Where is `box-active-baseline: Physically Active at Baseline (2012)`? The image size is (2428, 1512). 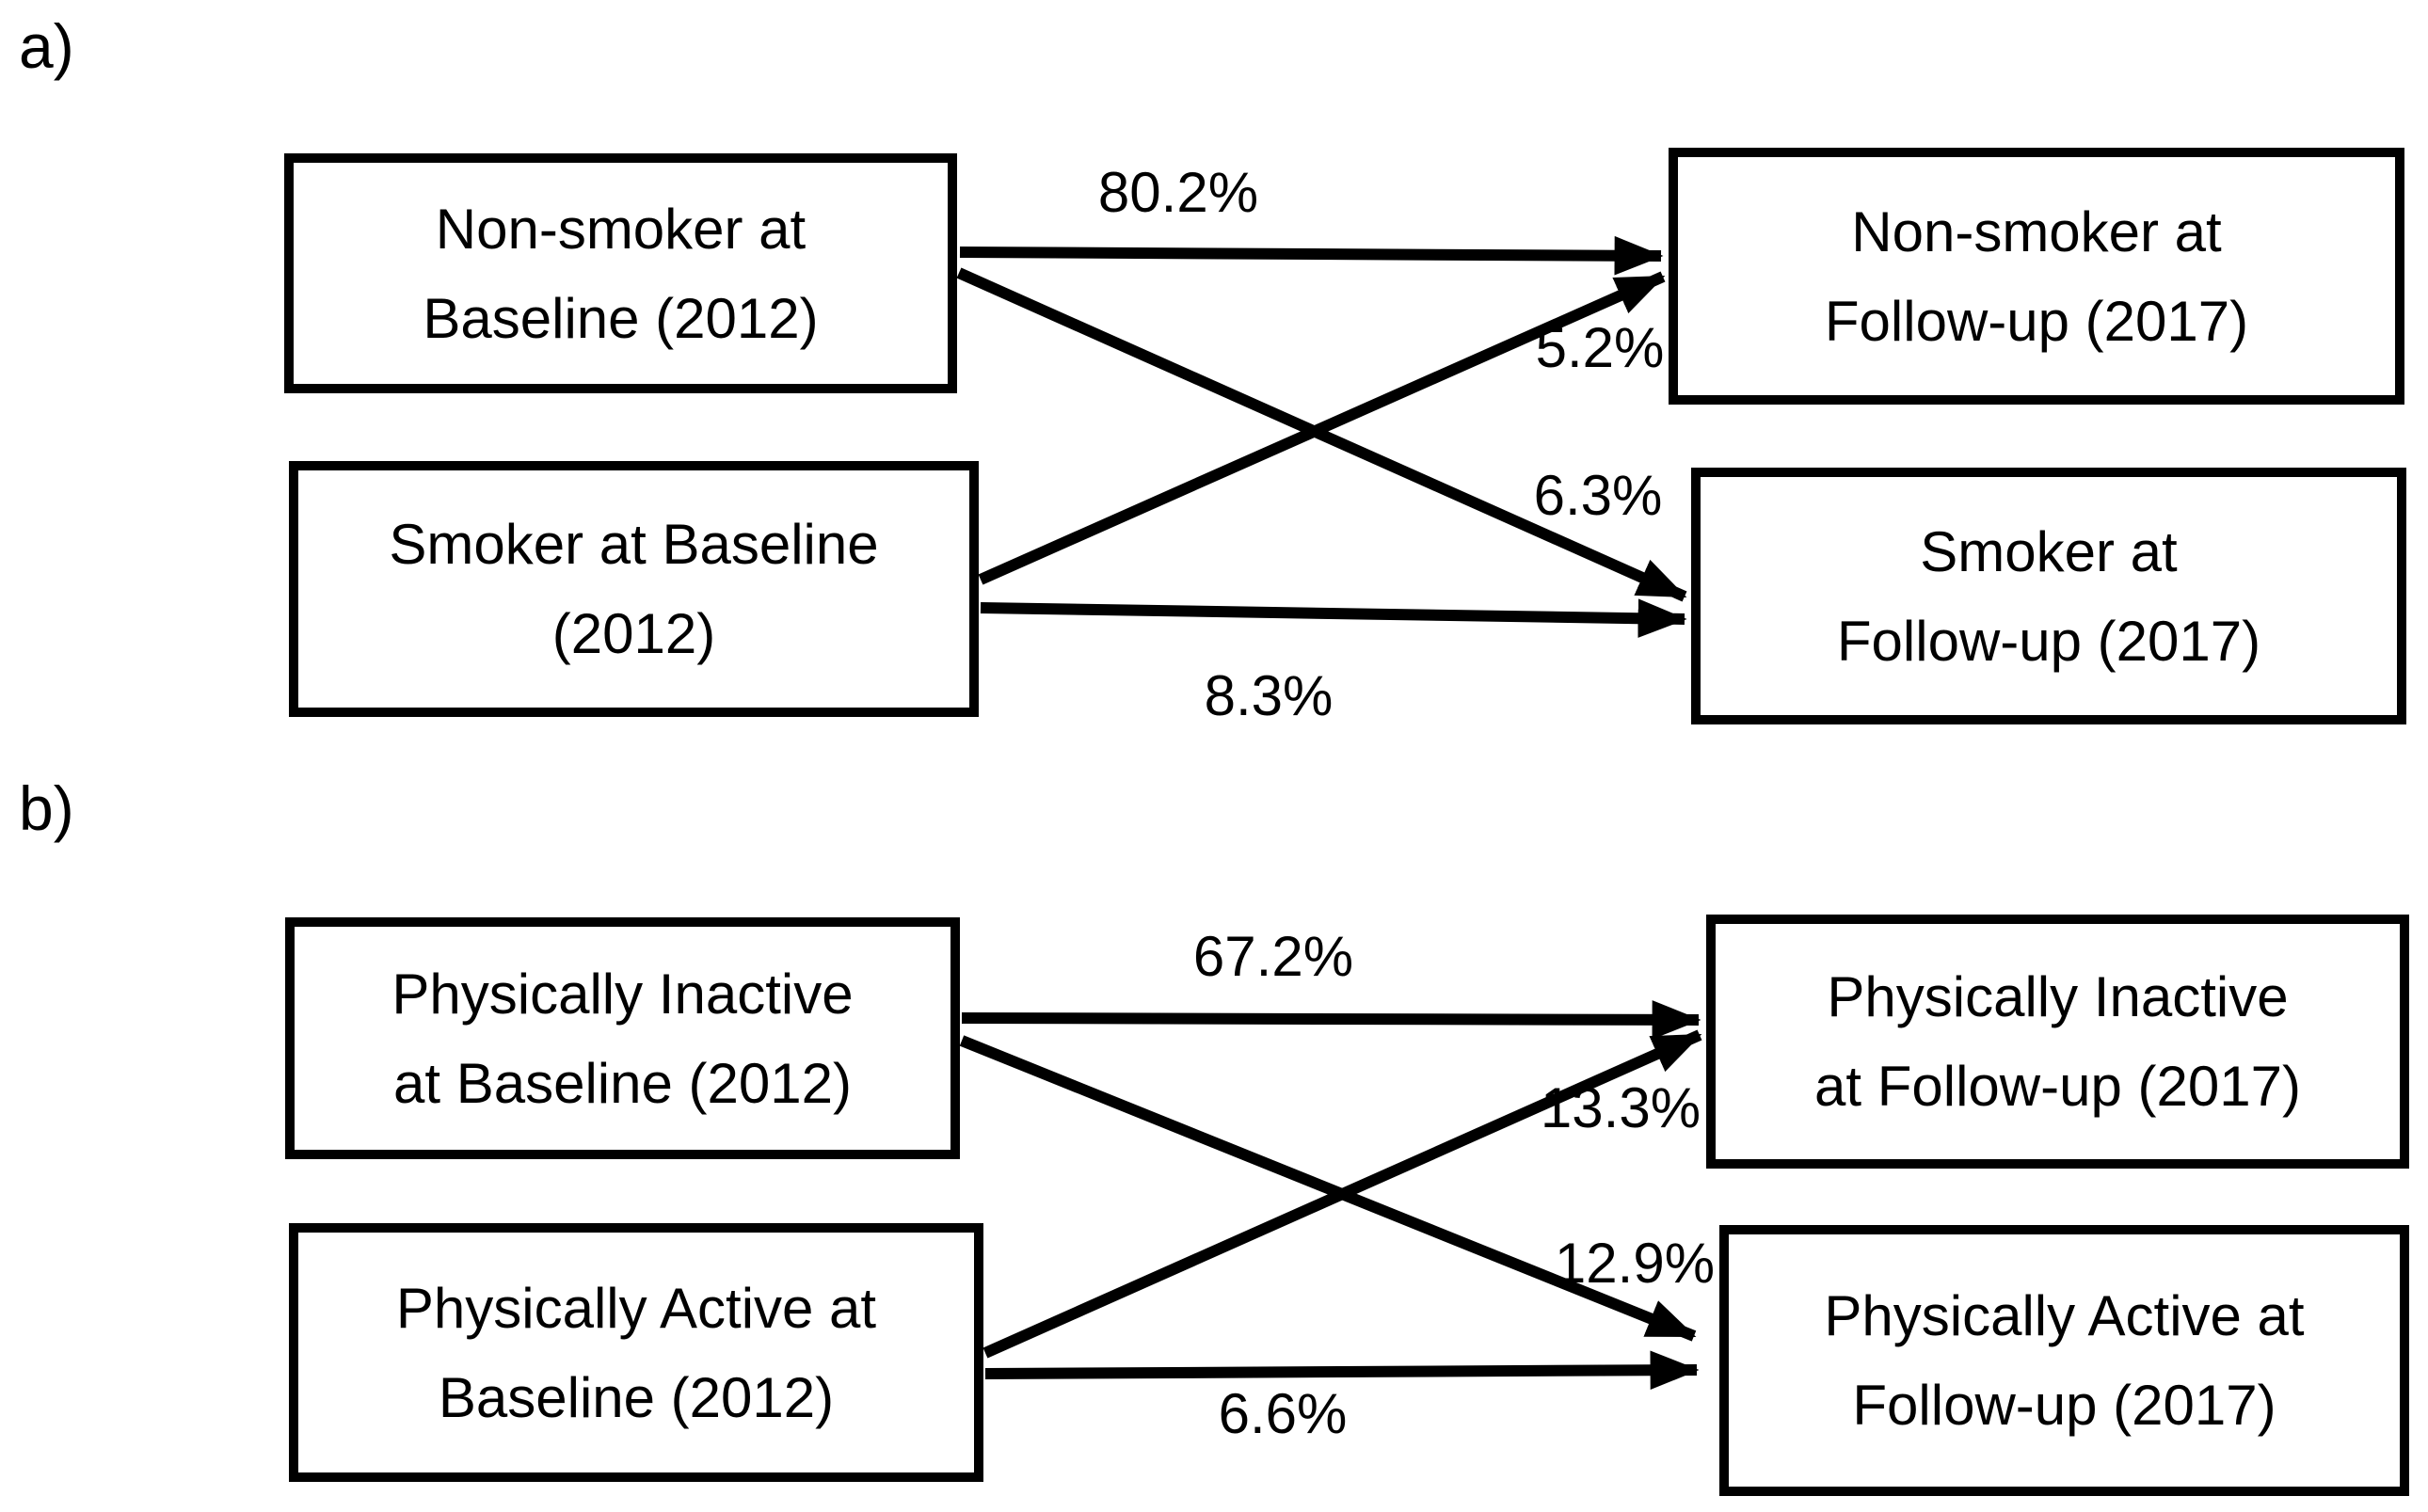
box-active-baseline: Physically Active at Baseline (2012) is located at coordinates (636, 1353).